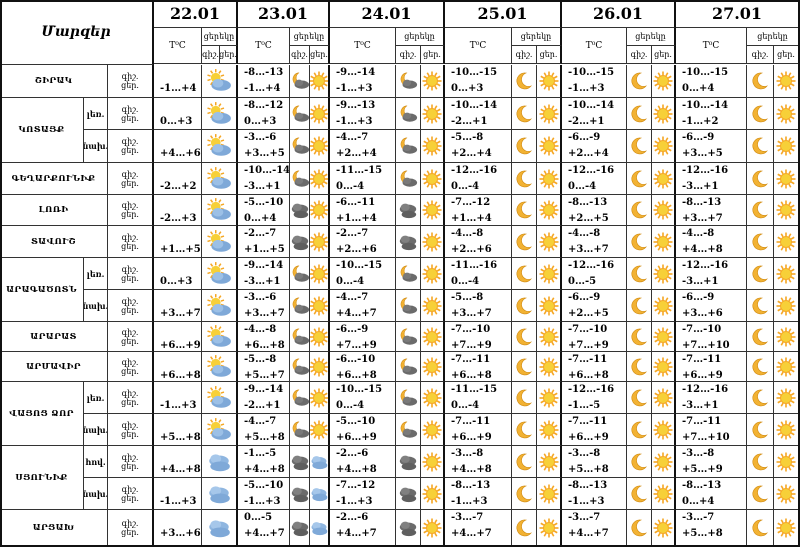 This screenshot has width=800, height=550. Describe the element at coordinates (264, 146) in the screenshot. I see `temperature-cell: -3…-6 +3…+5` at that location.